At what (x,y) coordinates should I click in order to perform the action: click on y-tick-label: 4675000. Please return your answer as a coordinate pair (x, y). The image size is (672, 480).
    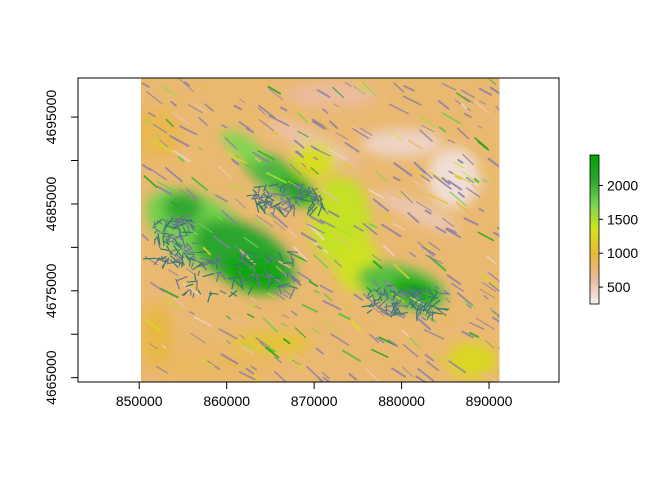
    Looking at the image, I should click on (51, 290).